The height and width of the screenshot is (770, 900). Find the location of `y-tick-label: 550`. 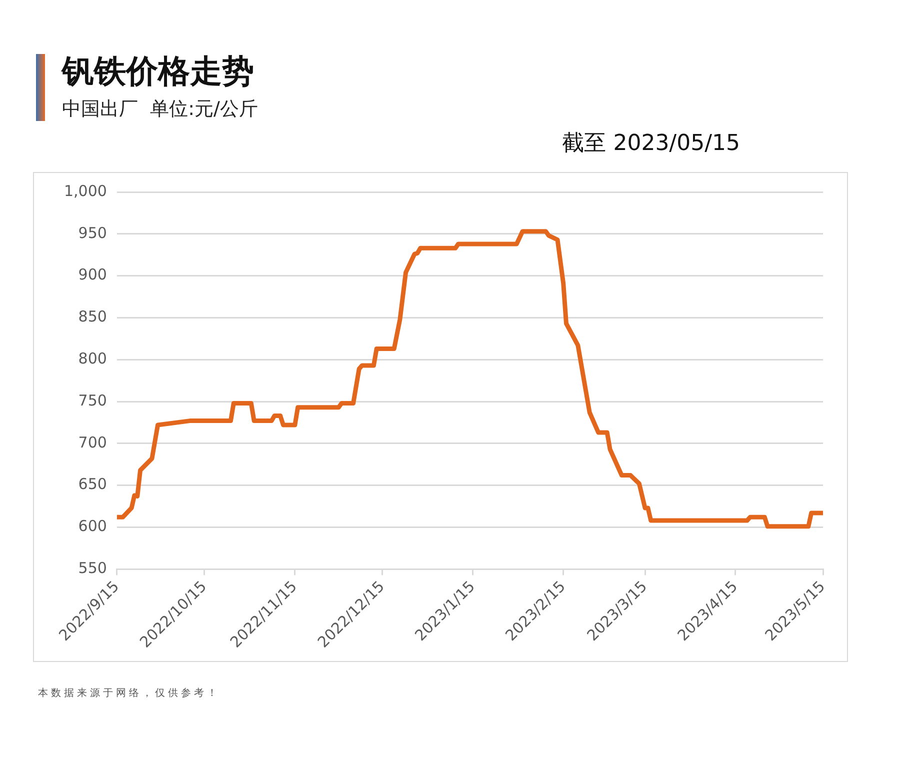

y-tick-label: 550 is located at coordinates (92, 568).